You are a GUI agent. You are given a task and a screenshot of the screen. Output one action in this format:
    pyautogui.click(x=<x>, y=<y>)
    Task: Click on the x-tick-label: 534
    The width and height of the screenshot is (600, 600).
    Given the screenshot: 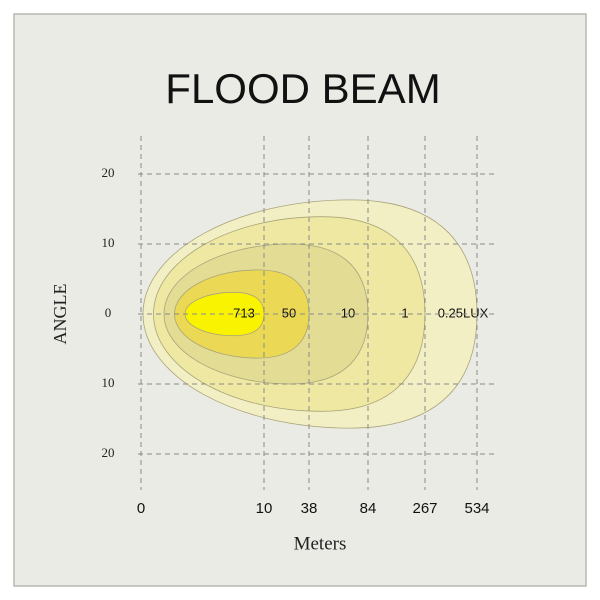 What is the action you would take?
    pyautogui.click(x=476, y=508)
    